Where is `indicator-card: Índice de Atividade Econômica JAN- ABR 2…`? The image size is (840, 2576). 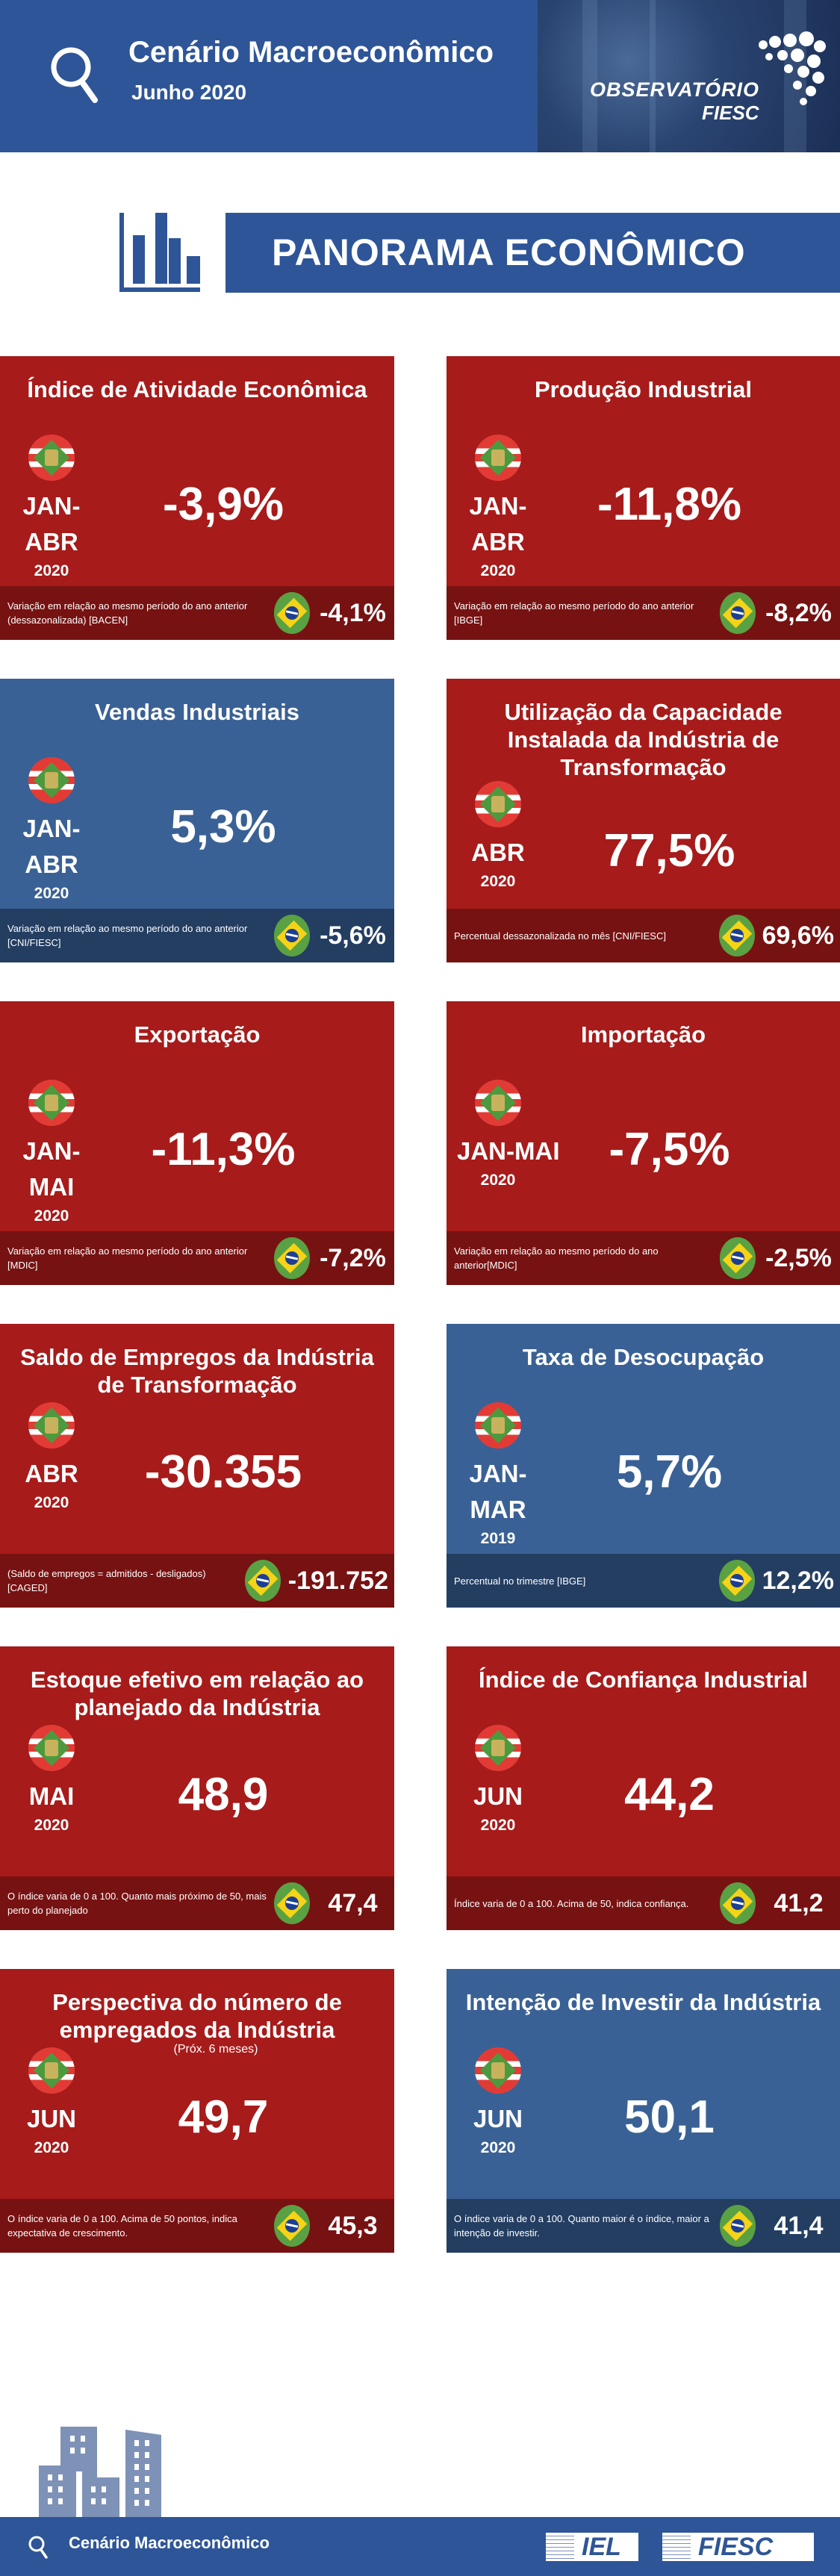 indicator-card: Índice de Atividade Econômica JAN- ABR 2… is located at coordinates (197, 498).